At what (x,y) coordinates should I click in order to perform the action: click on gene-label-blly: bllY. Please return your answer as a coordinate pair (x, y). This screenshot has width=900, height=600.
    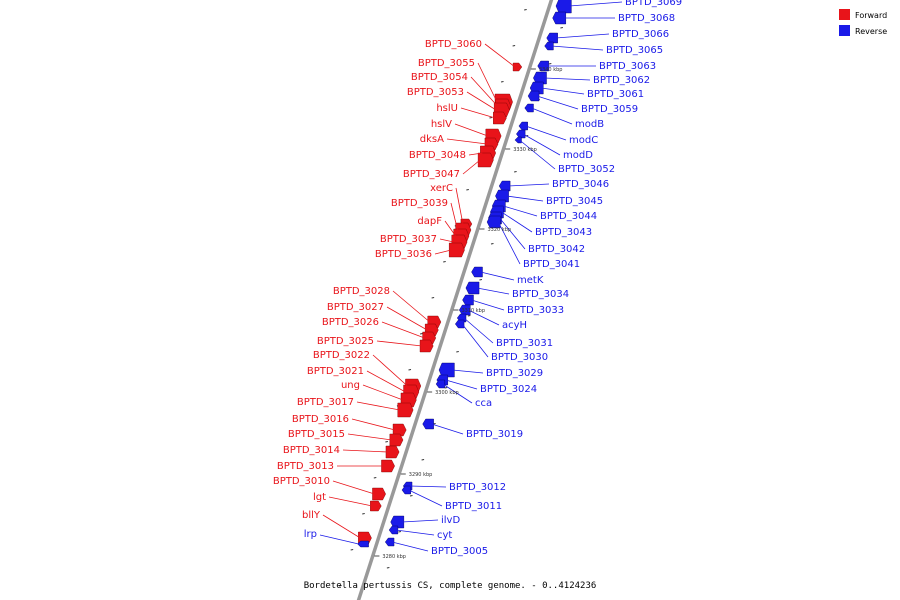
    Looking at the image, I should click on (311, 515).